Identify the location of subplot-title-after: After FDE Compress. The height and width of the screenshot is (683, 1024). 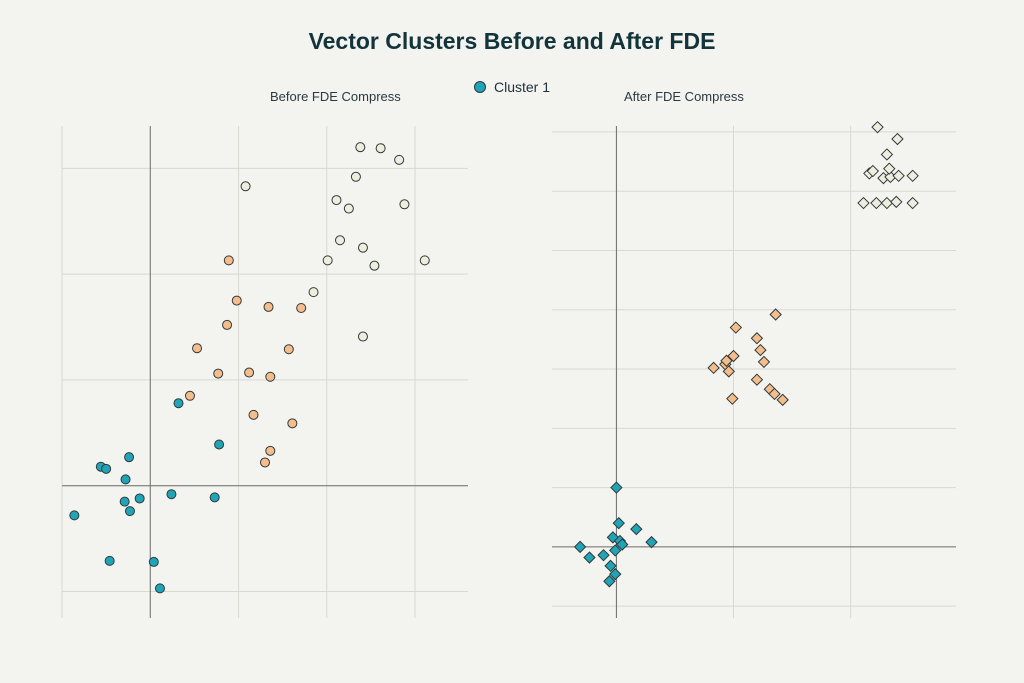
(684, 96).